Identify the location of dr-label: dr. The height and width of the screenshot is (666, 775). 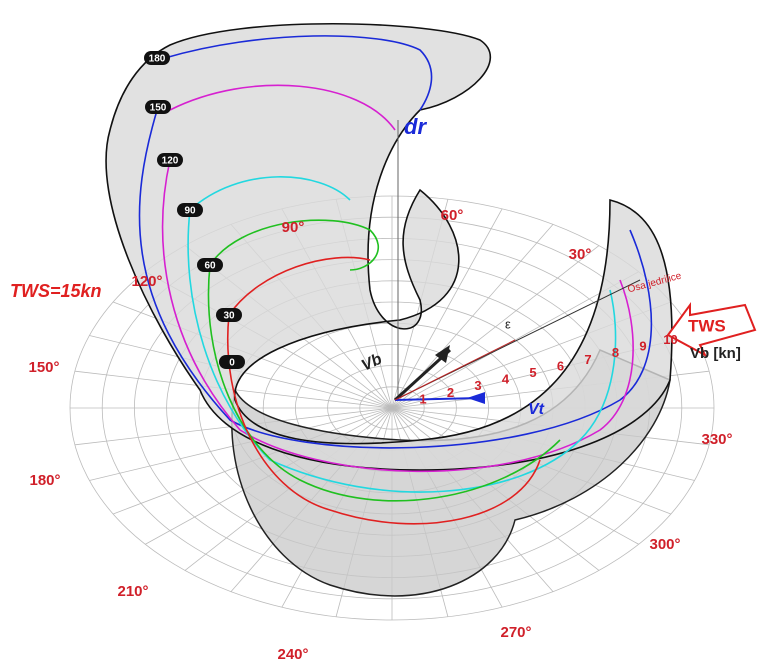
(415, 126).